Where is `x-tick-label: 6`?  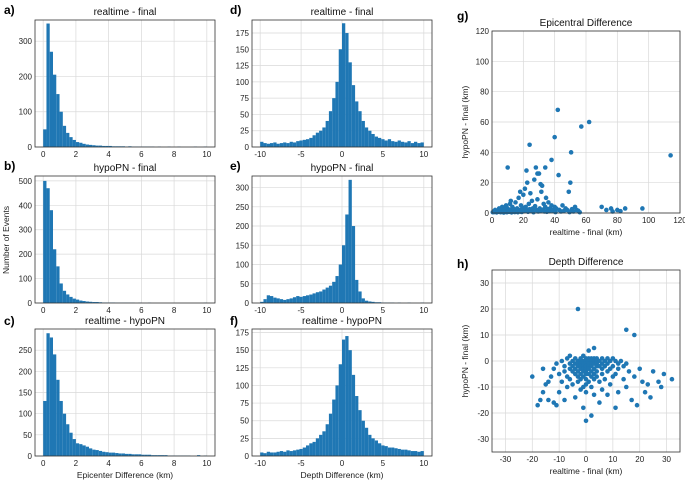
x-tick-label: 6 is located at coordinates (141, 463).